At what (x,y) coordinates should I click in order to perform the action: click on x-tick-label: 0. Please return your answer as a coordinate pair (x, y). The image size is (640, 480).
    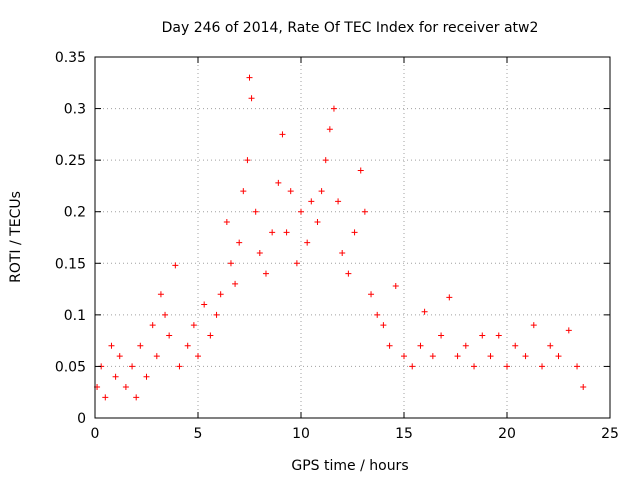
    Looking at the image, I should click on (95, 434).